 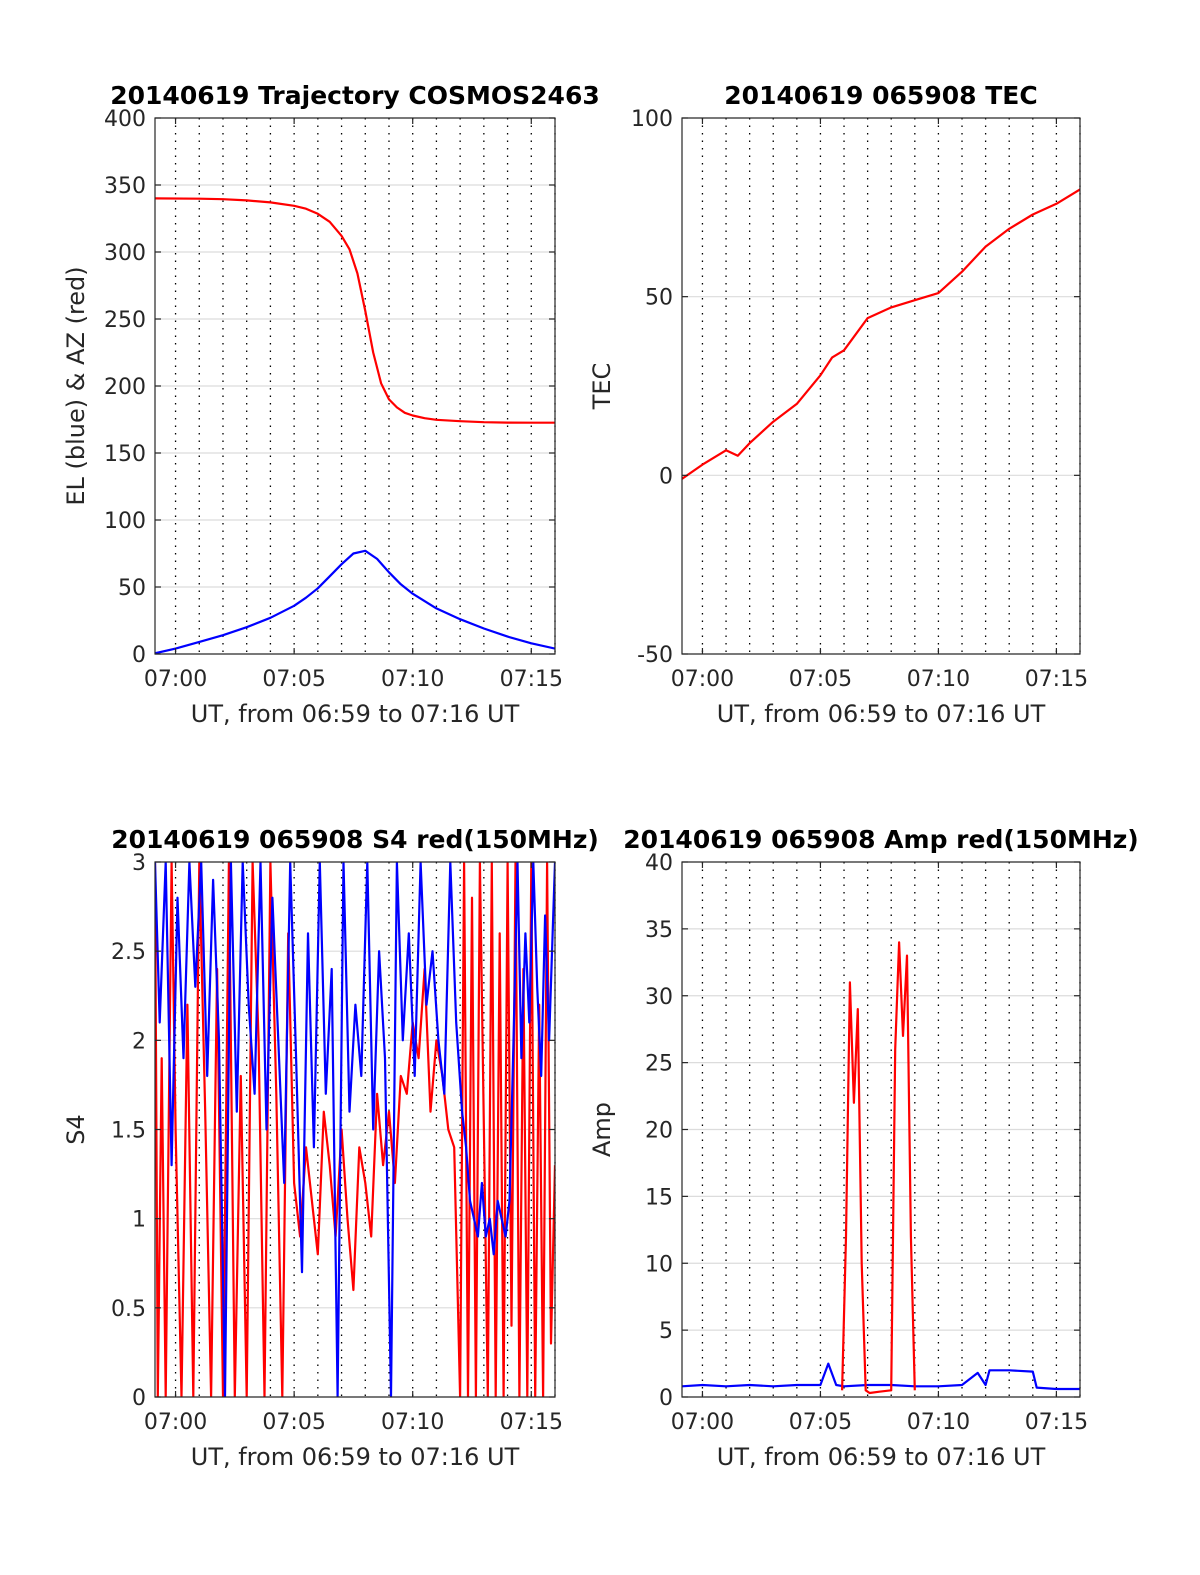 What do you see at coordinates (139, 863) in the screenshot?
I see `y-tick-label: 3` at bounding box center [139, 863].